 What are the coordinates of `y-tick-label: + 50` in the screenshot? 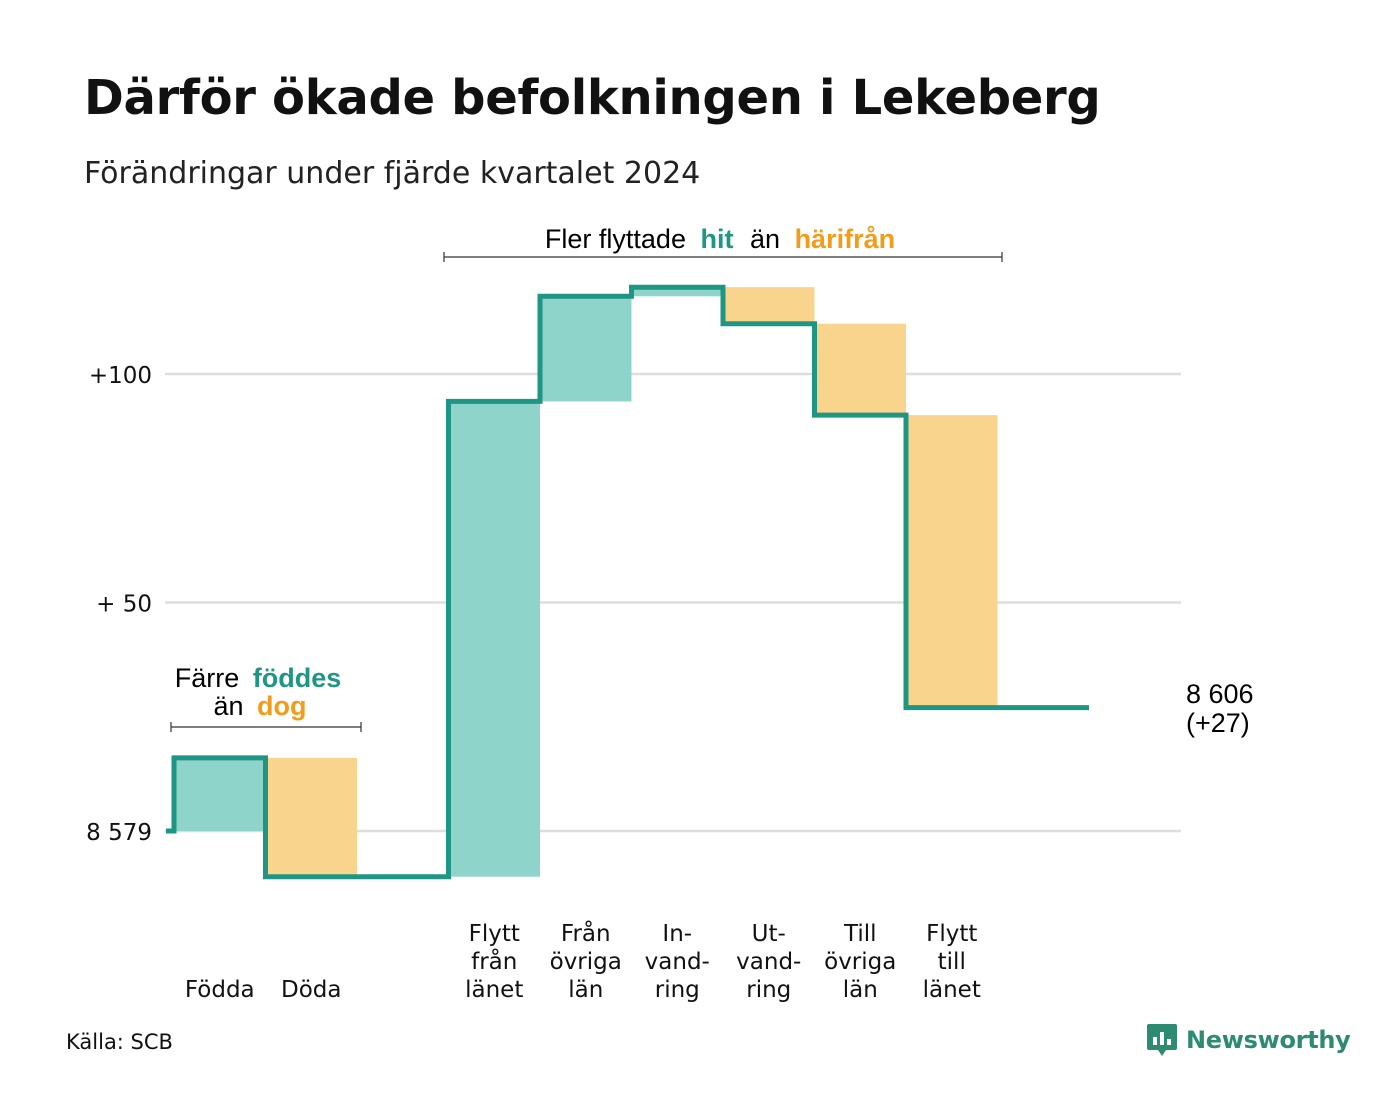 It's located at (124, 605).